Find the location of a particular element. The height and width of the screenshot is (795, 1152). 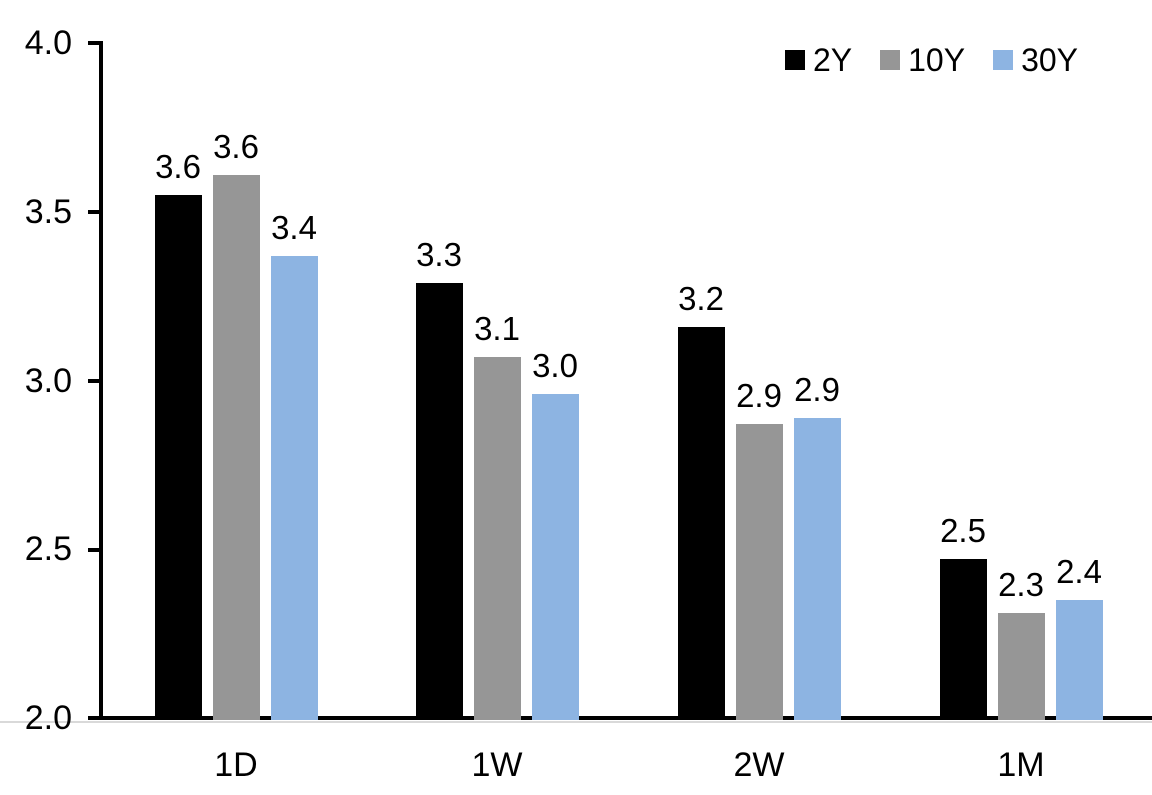

legend-swatch-10y is located at coordinates (890, 60).